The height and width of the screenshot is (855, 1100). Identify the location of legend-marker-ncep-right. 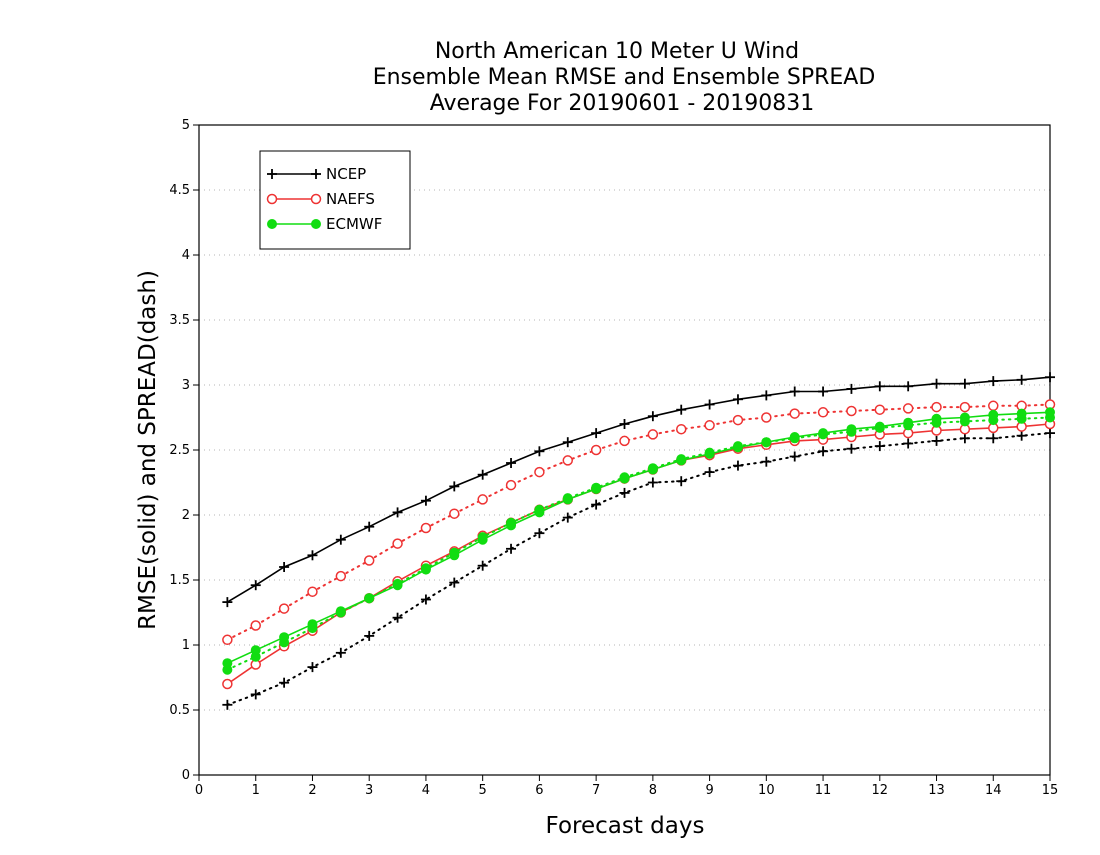
(316, 174).